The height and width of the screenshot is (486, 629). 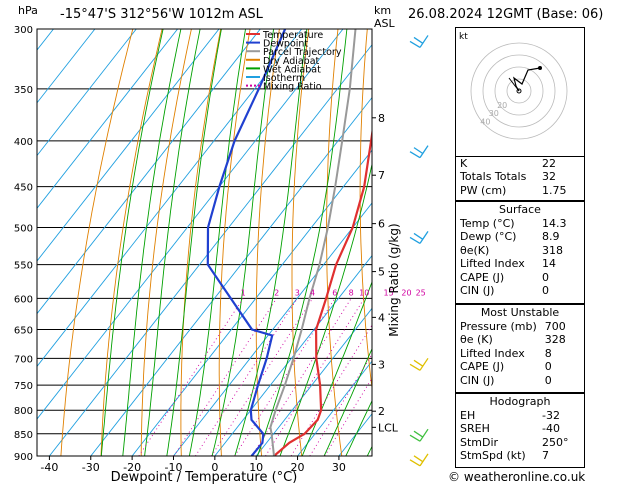 What do you see at coordinates (292, 69) in the screenshot?
I see `legend-label: Wet Adiabat` at bounding box center [292, 69].